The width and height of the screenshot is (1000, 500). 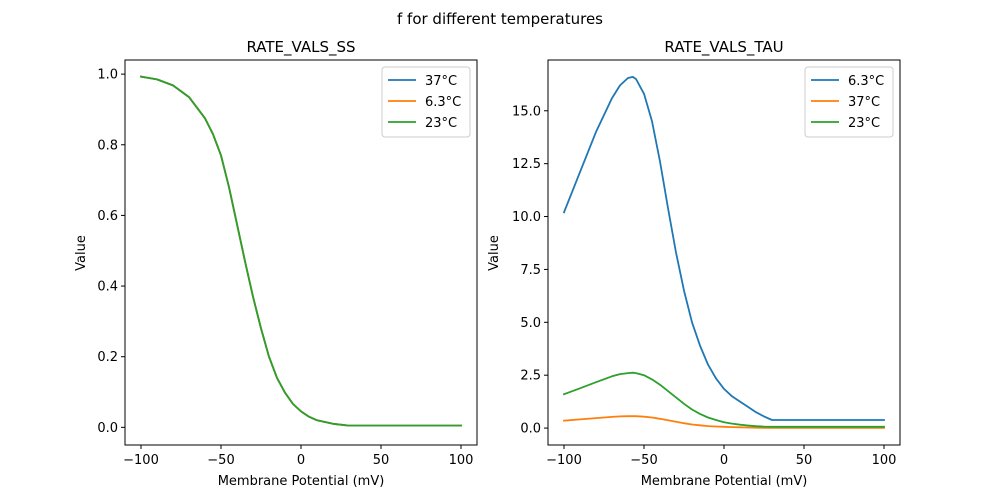 I want to click on y-tick-label: 2.5, so click(x=530, y=376).